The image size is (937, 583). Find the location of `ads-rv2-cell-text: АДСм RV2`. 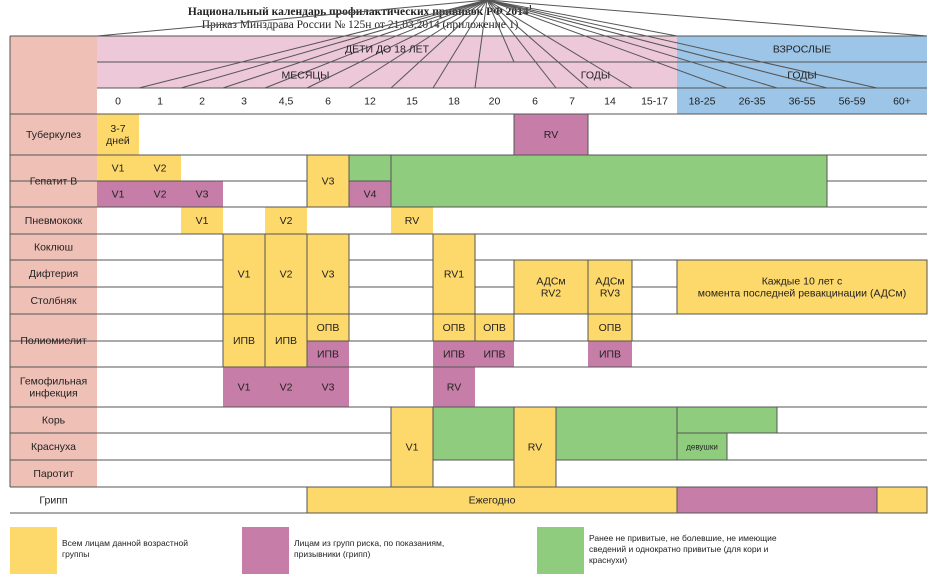

ads-rv2-cell-text: АДСм RV2 is located at coordinates (550, 288).